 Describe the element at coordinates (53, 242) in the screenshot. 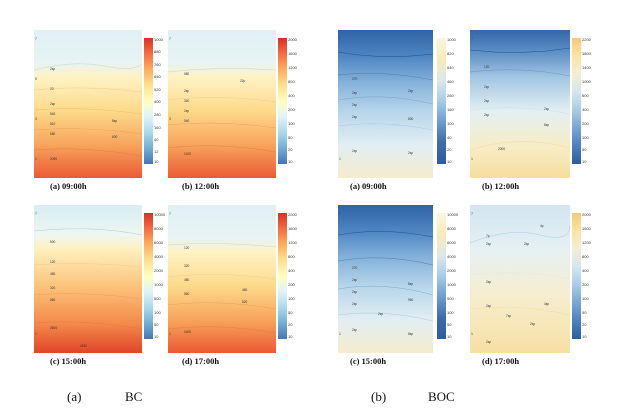

I see `svg-text: 500` at that location.